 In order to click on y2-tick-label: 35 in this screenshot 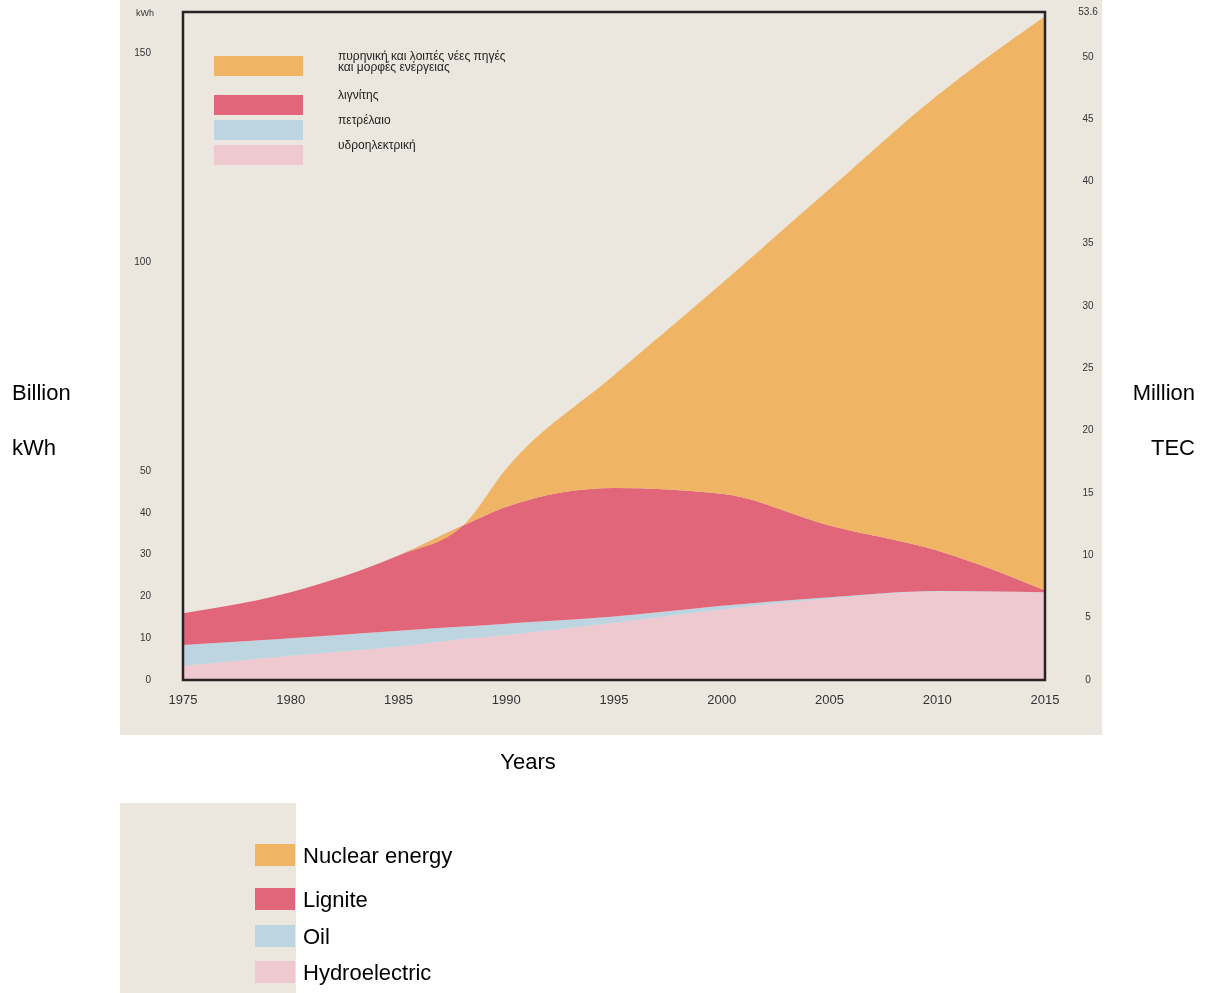, I will do `click(1088, 243)`.